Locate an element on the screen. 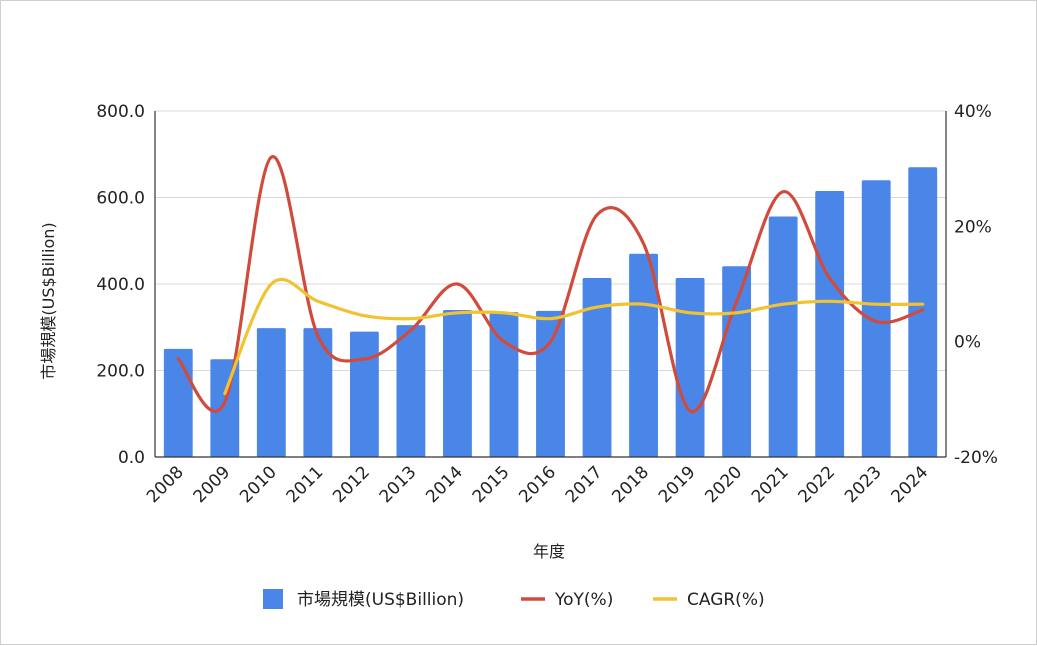  x-tick-label: 2009 is located at coordinates (212, 484).